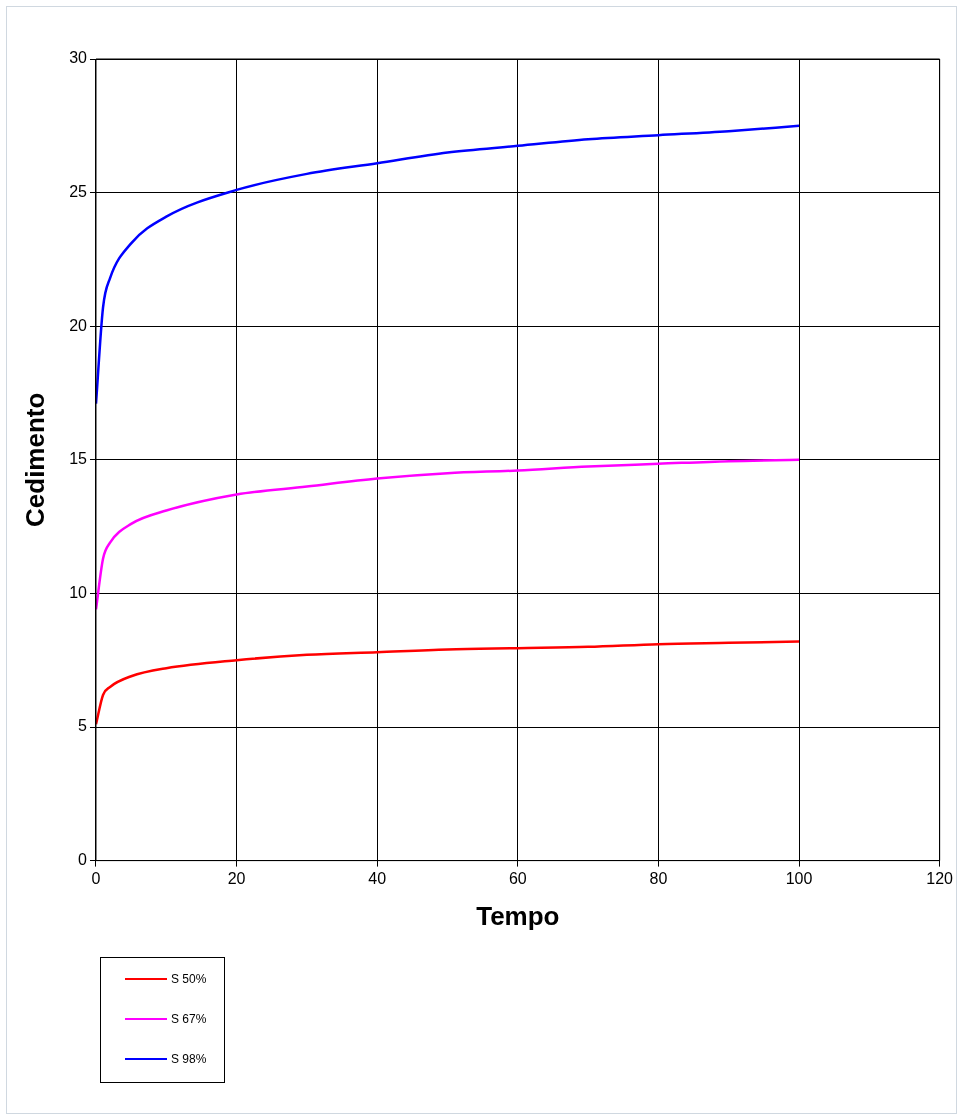  What do you see at coordinates (34, 459) in the screenshot?
I see `y-axis-title: Cedimento` at bounding box center [34, 459].